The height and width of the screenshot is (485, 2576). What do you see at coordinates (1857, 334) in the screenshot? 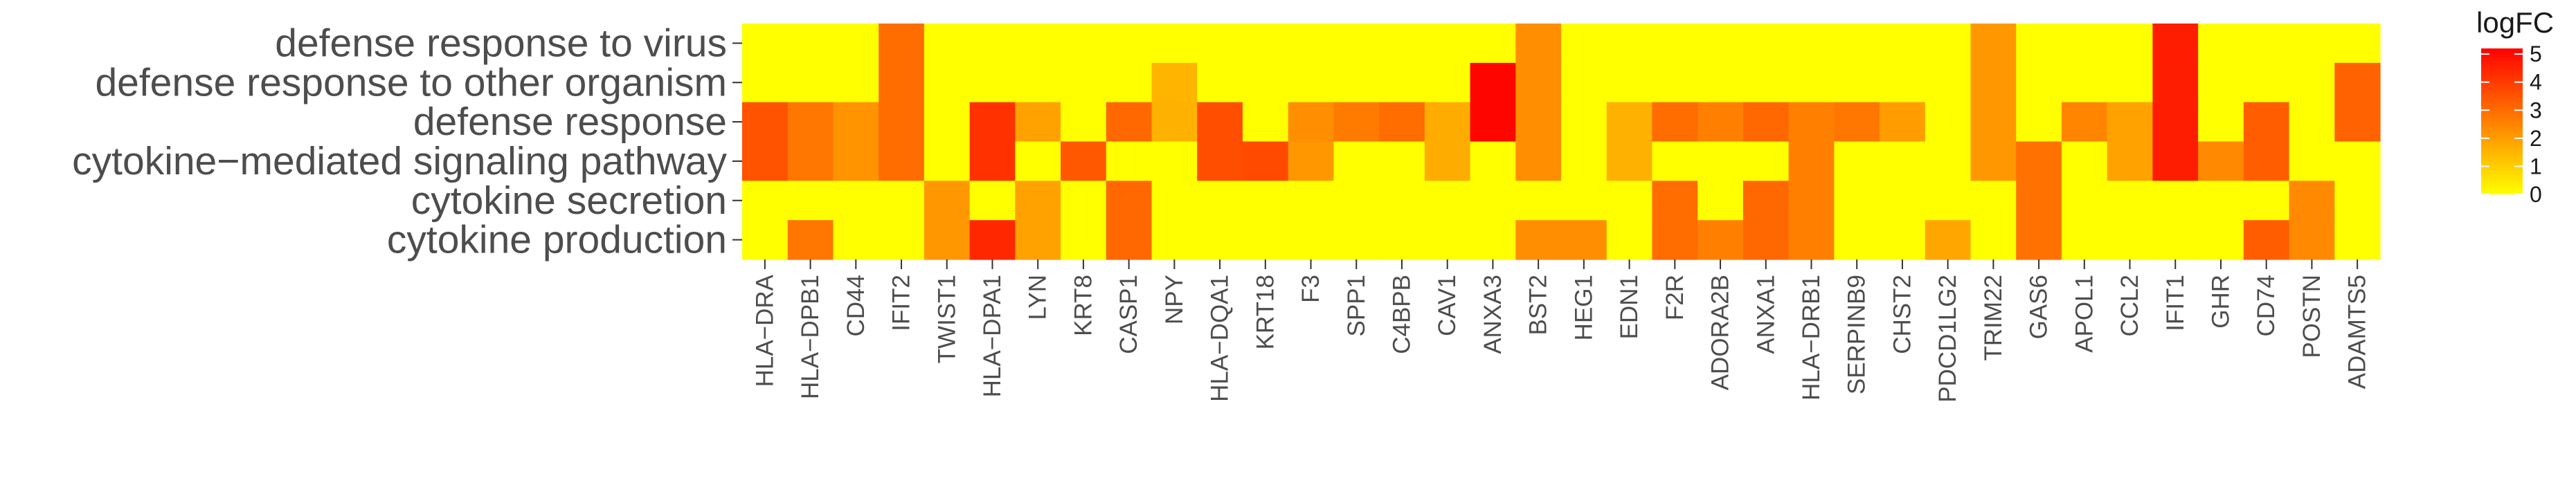
I see `column-label: SERPINB9` at bounding box center [1857, 334].